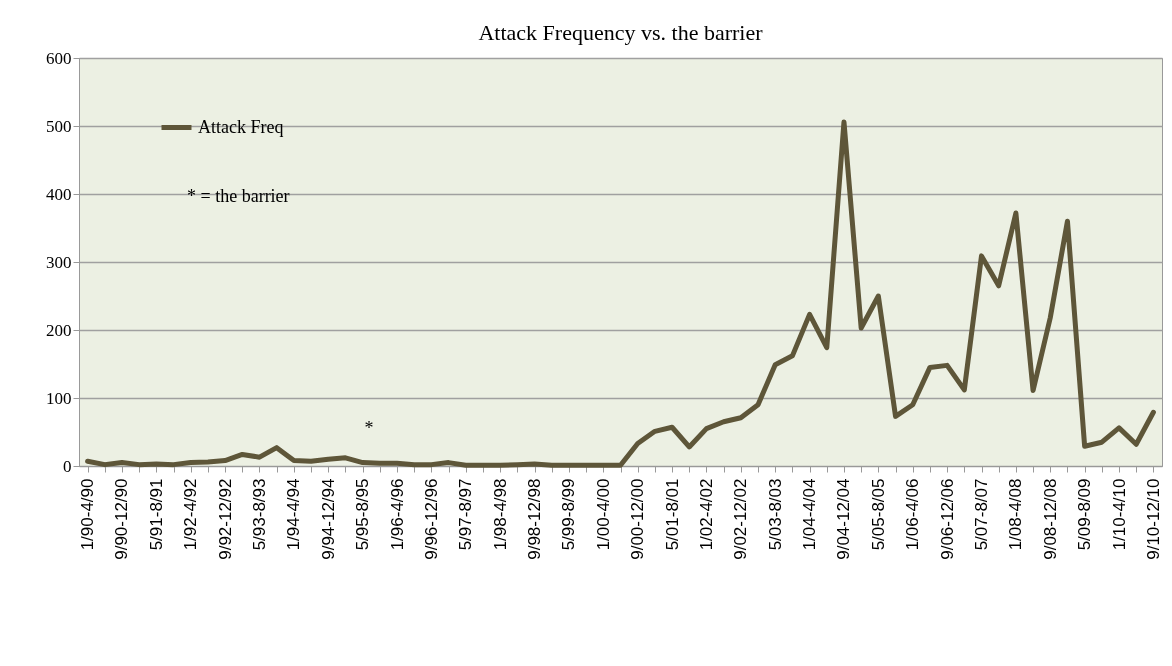 Image resolution: width=1172 pixels, height=666 pixels. Describe the element at coordinates (238, 196) in the screenshot. I see `annotation: * = the barrier` at that location.